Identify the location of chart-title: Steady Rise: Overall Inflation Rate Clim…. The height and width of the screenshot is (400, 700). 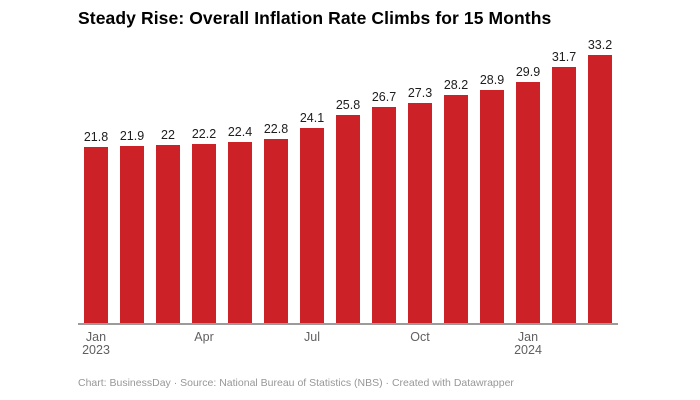
(315, 18).